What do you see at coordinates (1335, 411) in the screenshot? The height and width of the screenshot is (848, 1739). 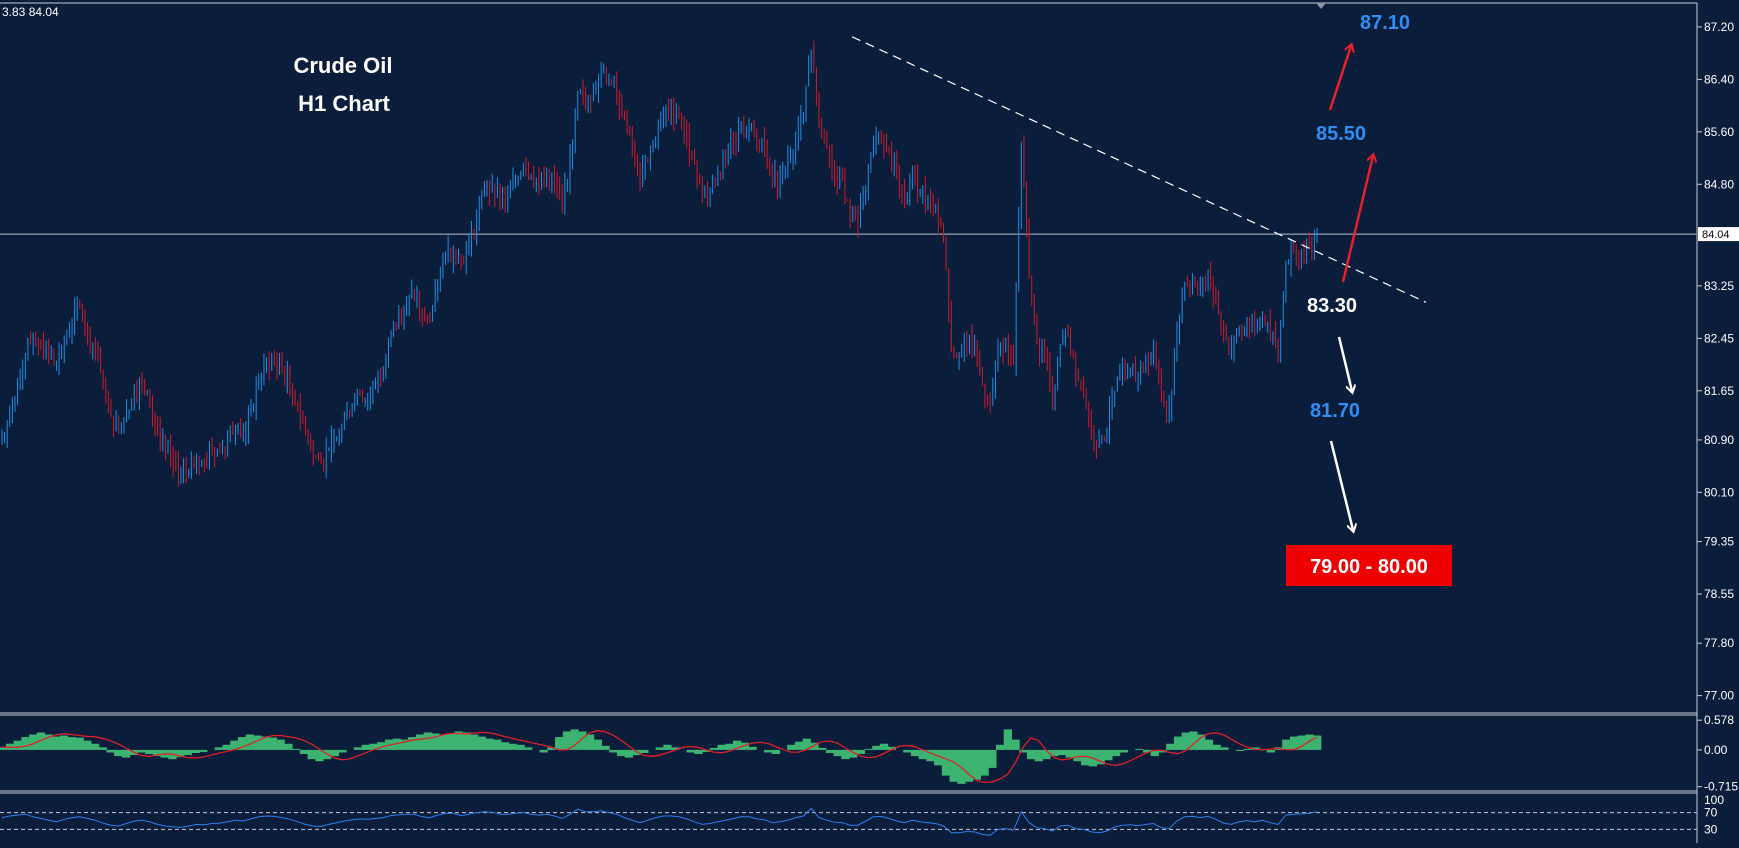 I see `target-label-81: 81.70` at bounding box center [1335, 411].